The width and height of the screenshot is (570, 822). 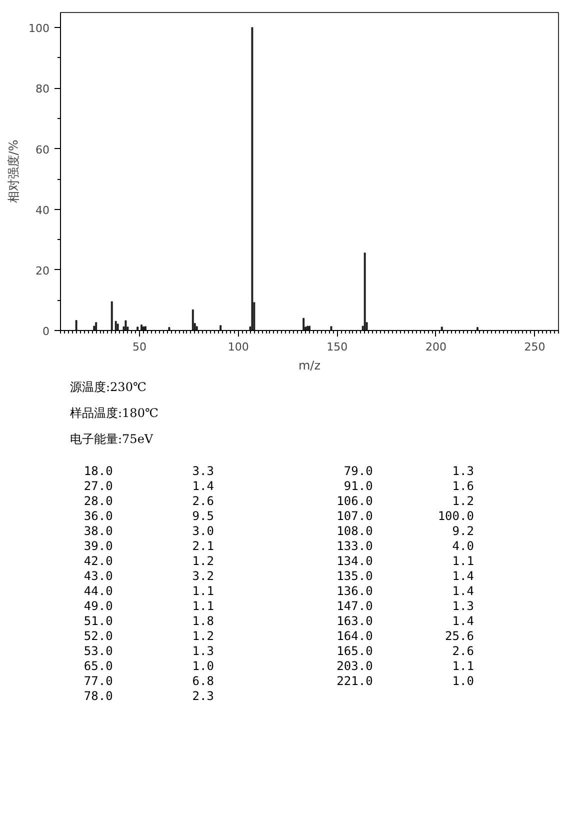 What do you see at coordinates (337, 347) in the screenshot?
I see `x-tick-label: 150` at bounding box center [337, 347].